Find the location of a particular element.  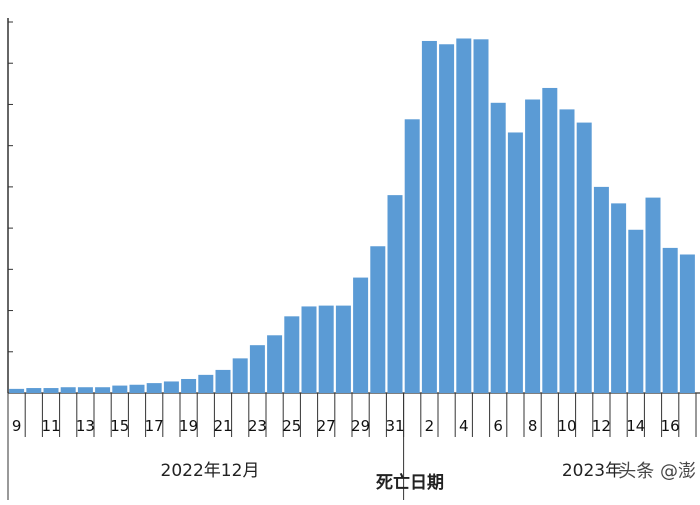

x-tick-label: 10 is located at coordinates (566, 426).